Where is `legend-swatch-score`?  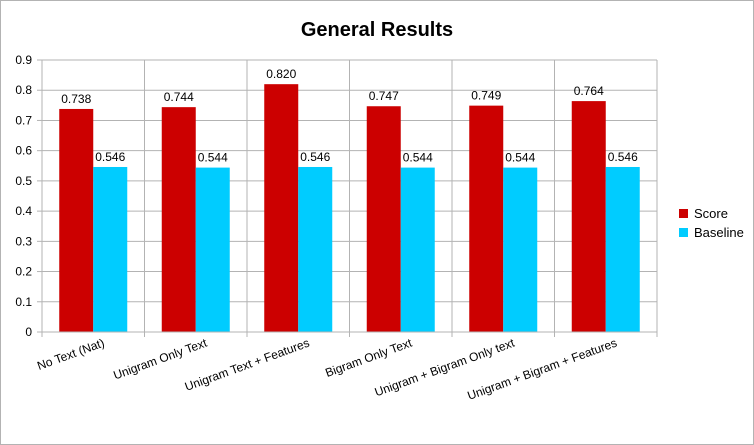
legend-swatch-score is located at coordinates (683, 213).